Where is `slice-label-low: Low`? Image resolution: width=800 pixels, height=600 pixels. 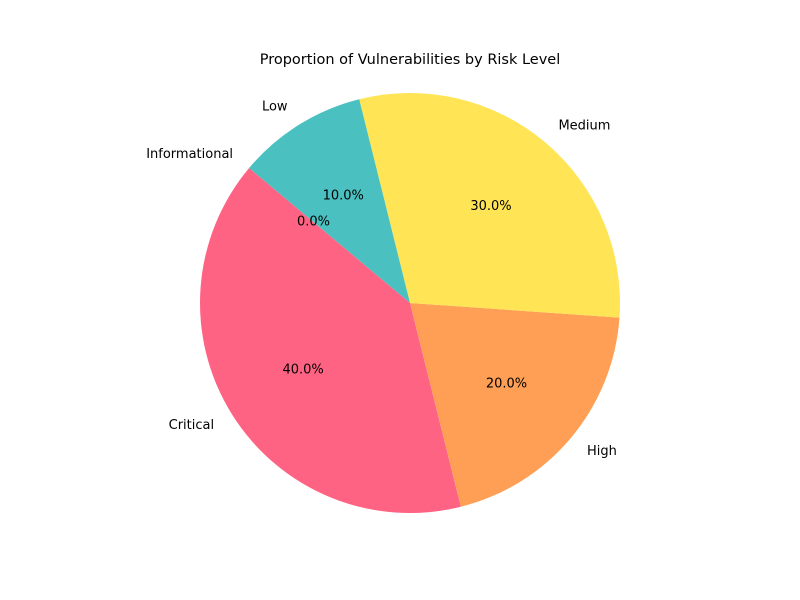 slice-label-low: Low is located at coordinates (275, 107).